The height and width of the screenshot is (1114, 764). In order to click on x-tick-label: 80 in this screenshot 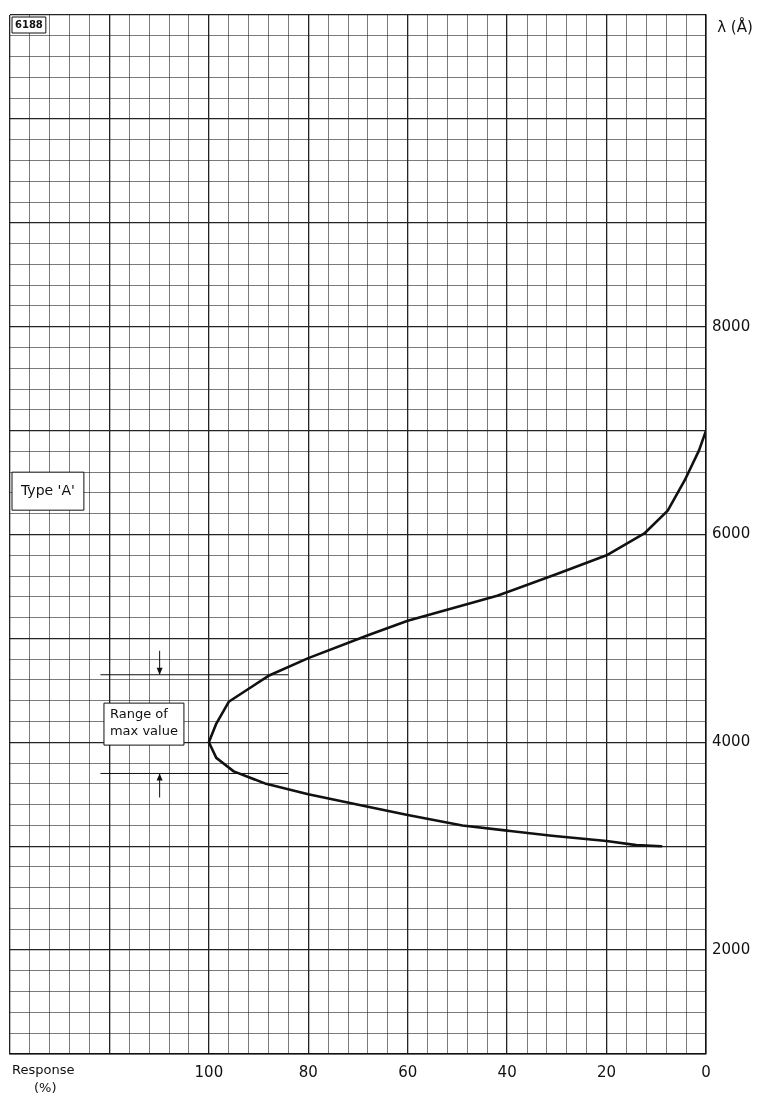, I will do `click(308, 1071)`.